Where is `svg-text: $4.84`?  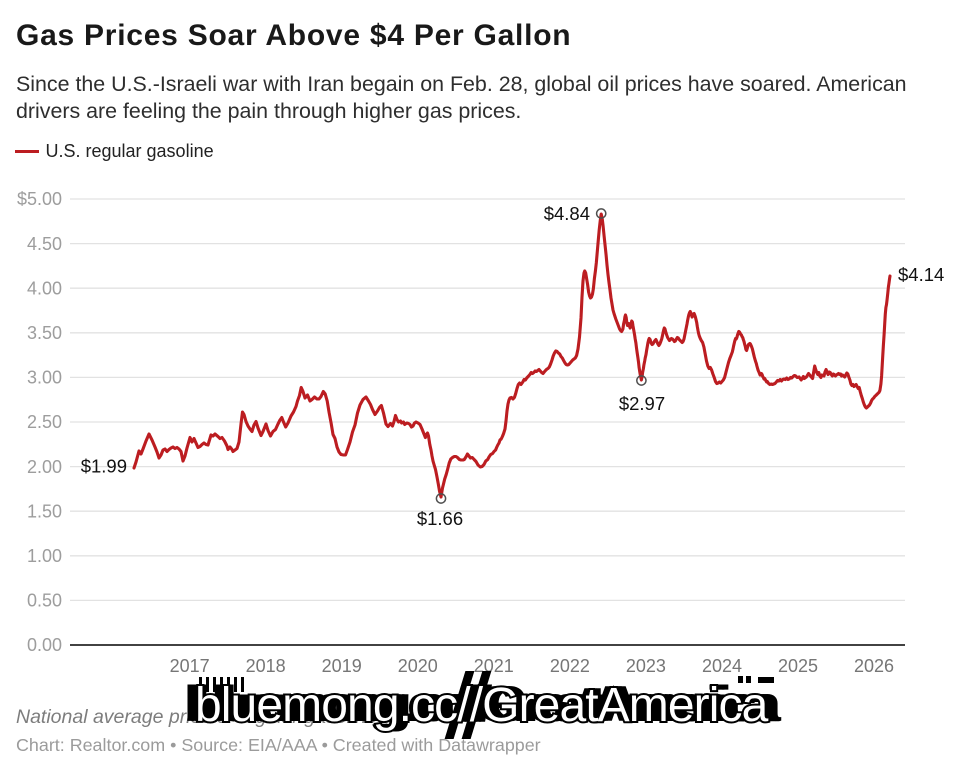 svg-text: $4.84 is located at coordinates (567, 213).